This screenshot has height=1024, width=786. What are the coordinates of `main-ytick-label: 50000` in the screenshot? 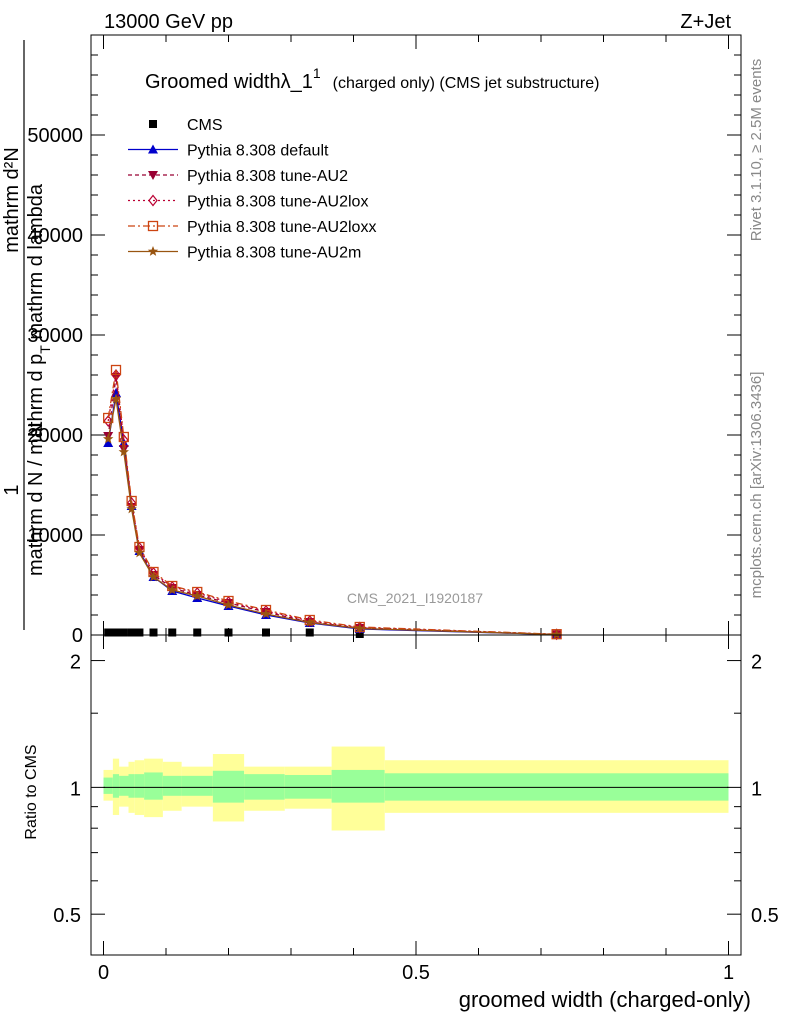 It's located at (55, 136).